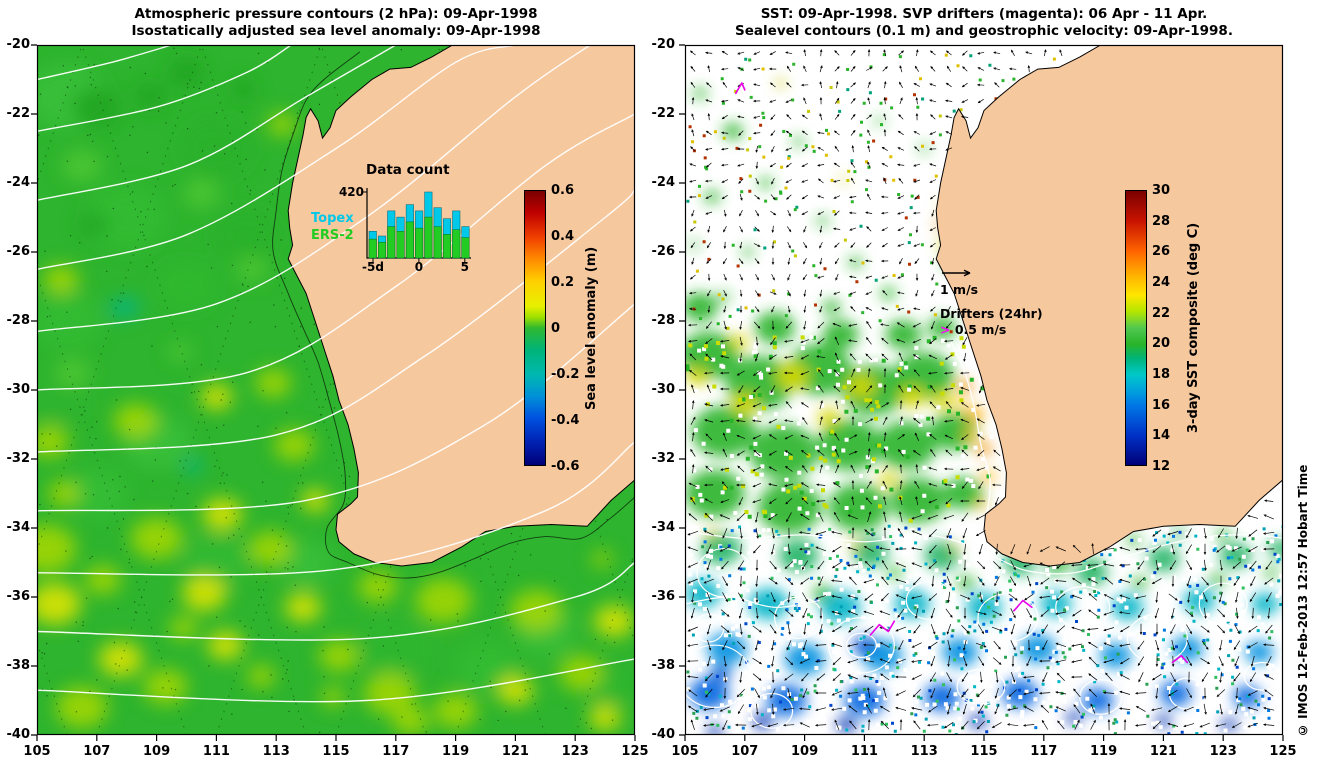 The width and height of the screenshot is (1320, 780). Describe the element at coordinates (535, 328) in the screenshot. I see `sla-colorbar` at that location.